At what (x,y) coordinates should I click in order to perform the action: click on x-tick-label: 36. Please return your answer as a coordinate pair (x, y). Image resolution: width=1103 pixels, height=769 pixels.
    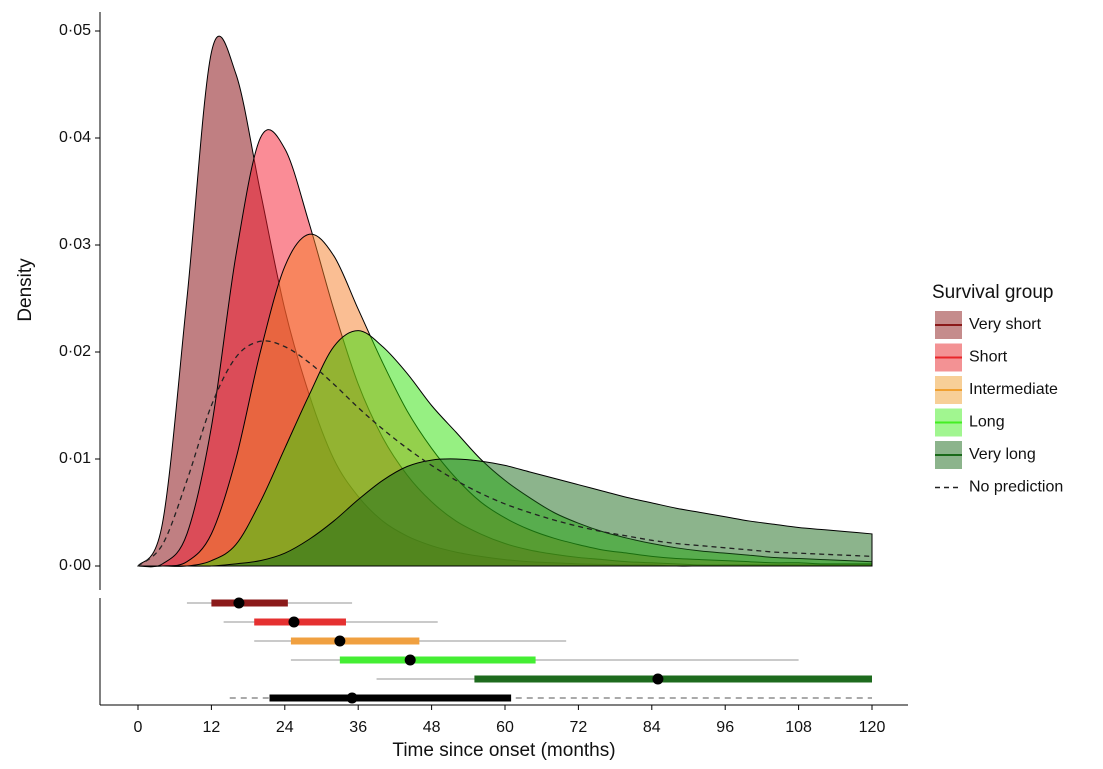
    Looking at the image, I should click on (358, 727).